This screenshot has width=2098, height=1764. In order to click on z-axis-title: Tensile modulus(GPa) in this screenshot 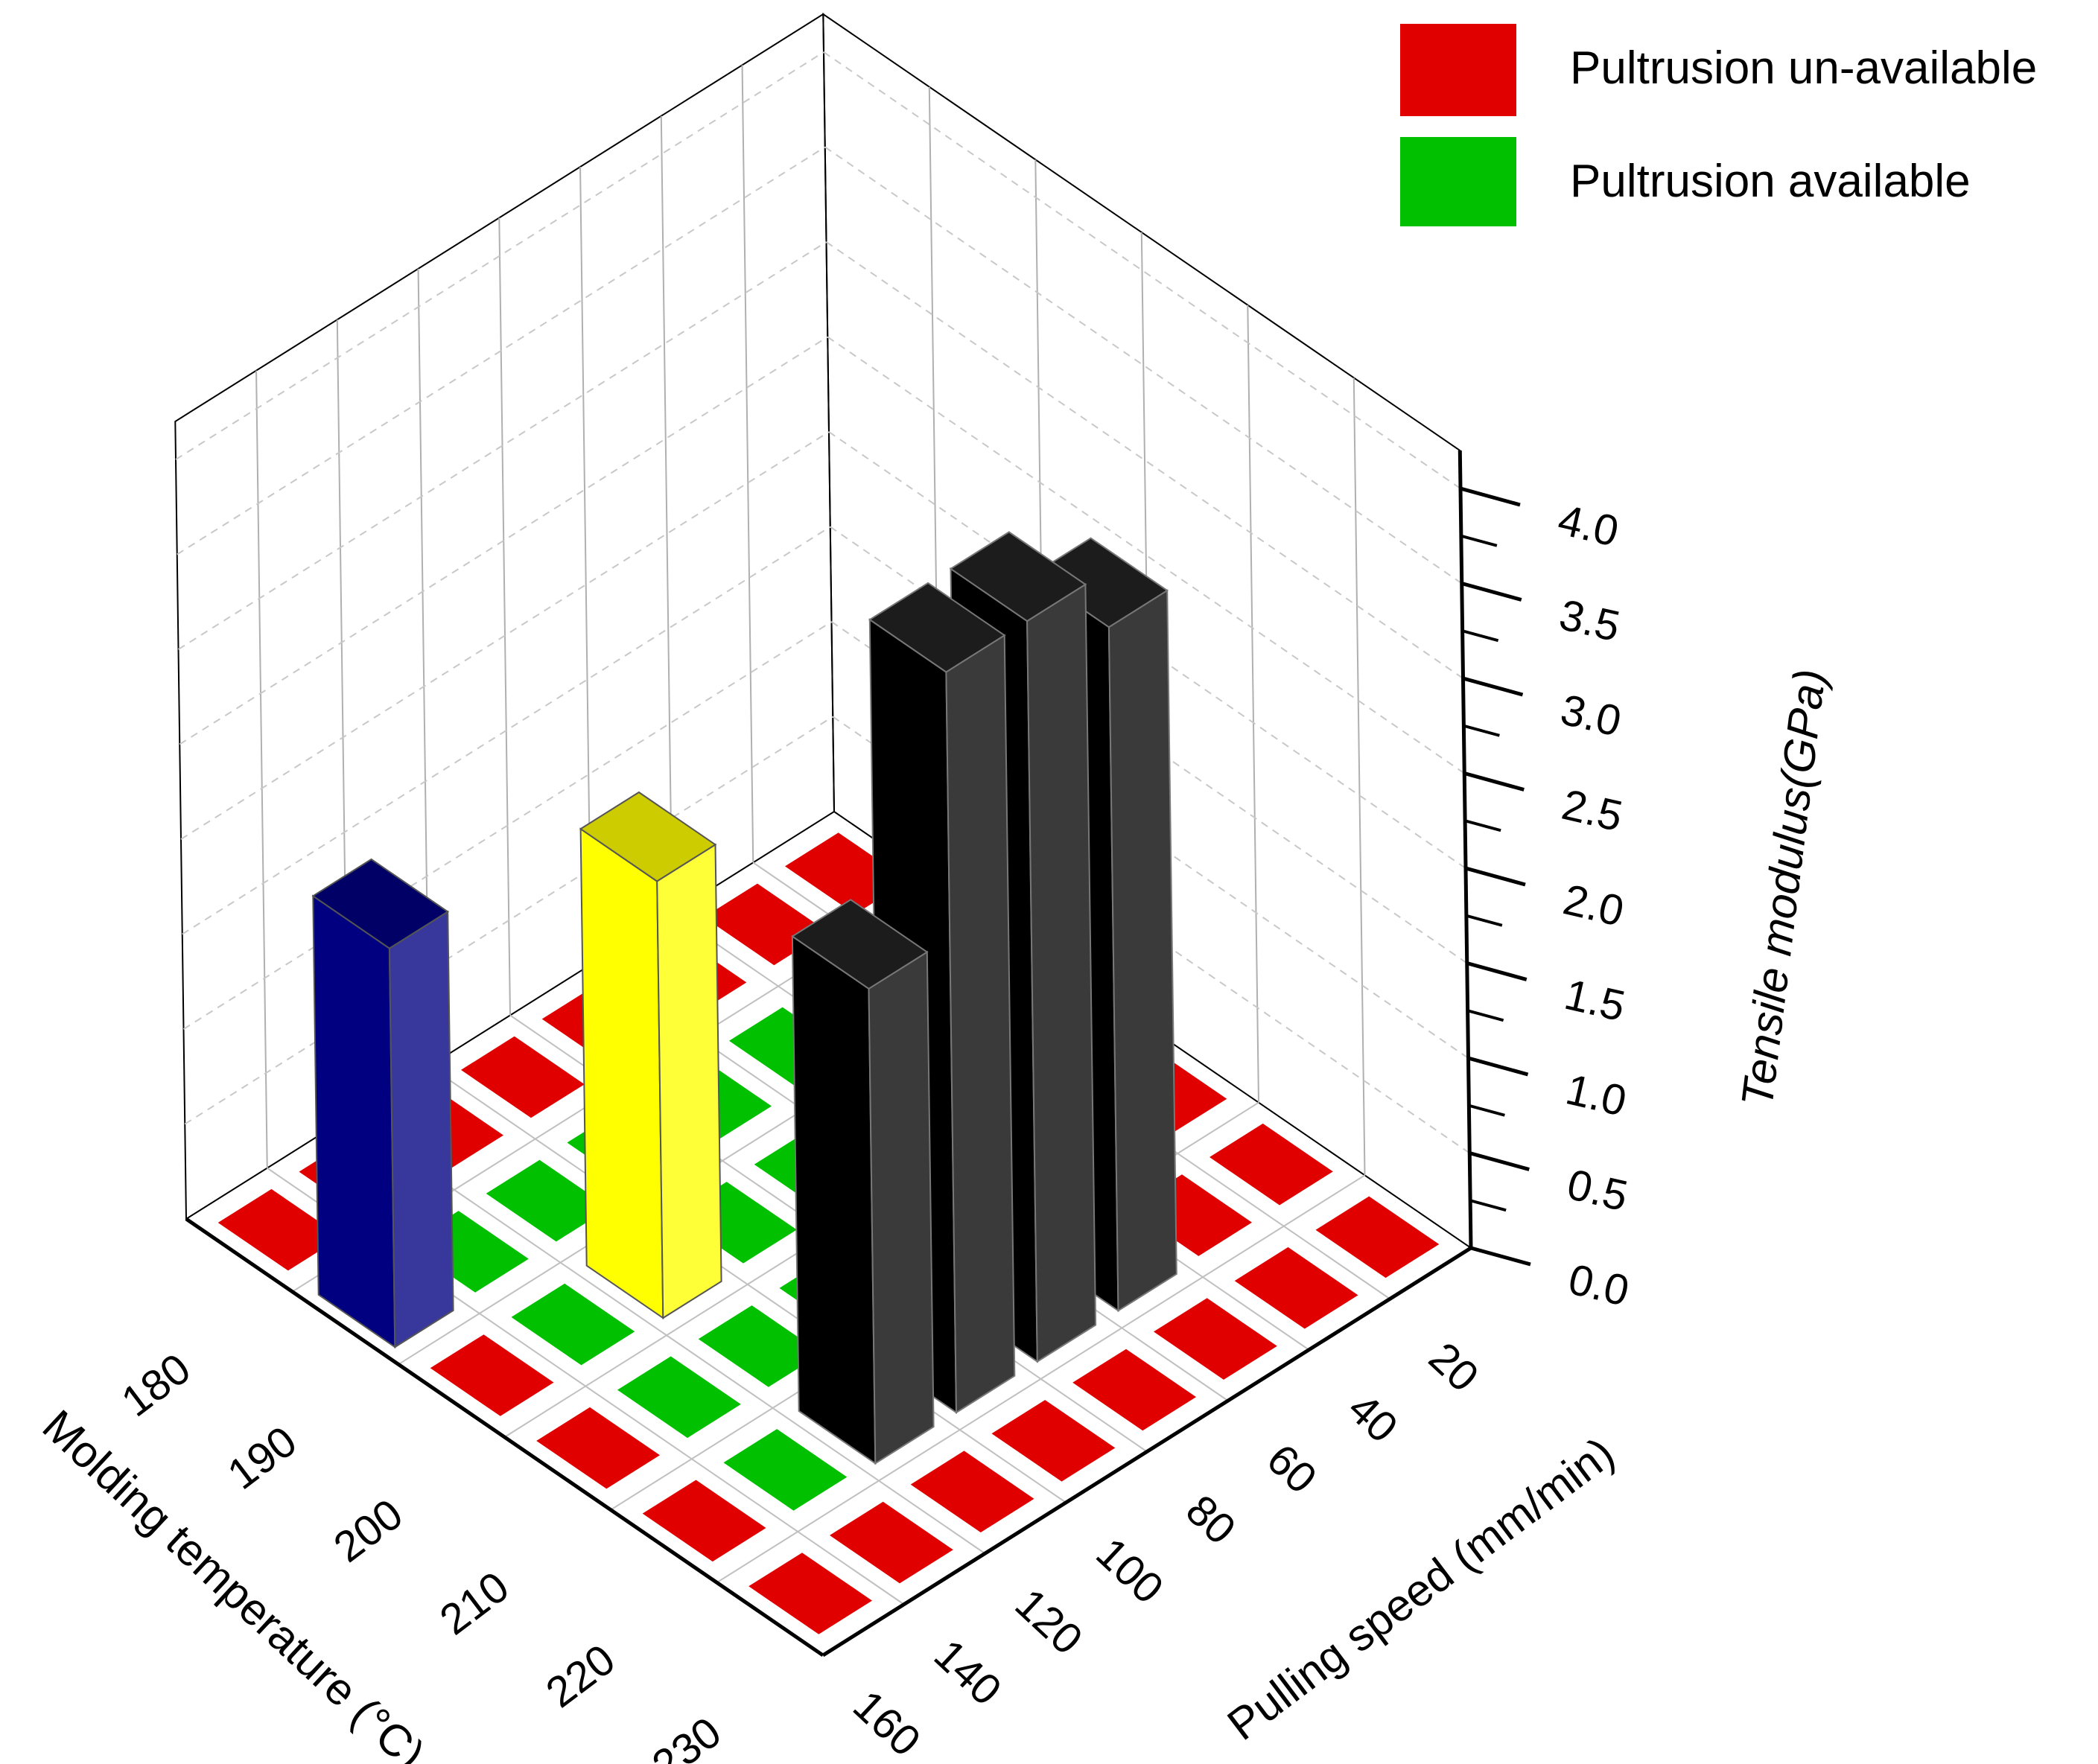, I will do `click(1783, 887)`.